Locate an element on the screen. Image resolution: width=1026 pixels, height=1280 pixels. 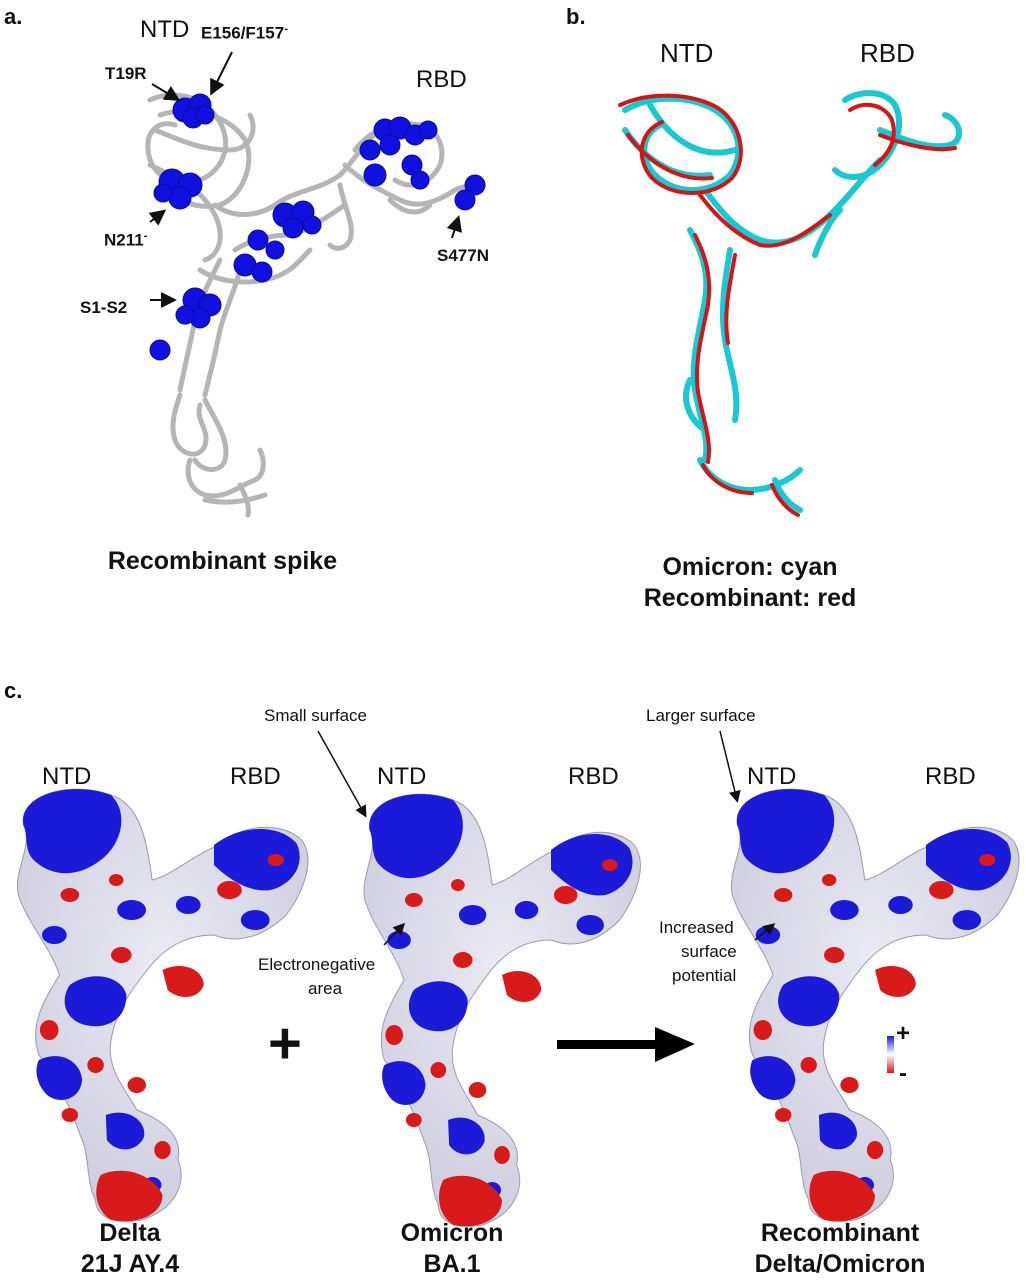
surface-recombinant is located at coordinates (875, 1005).